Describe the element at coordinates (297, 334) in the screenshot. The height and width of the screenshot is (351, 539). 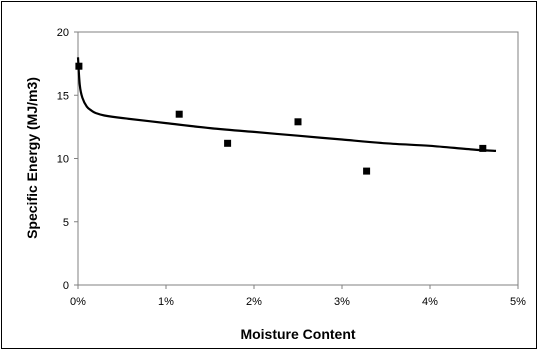
I see `x-axis-title: Moisture Content` at that location.